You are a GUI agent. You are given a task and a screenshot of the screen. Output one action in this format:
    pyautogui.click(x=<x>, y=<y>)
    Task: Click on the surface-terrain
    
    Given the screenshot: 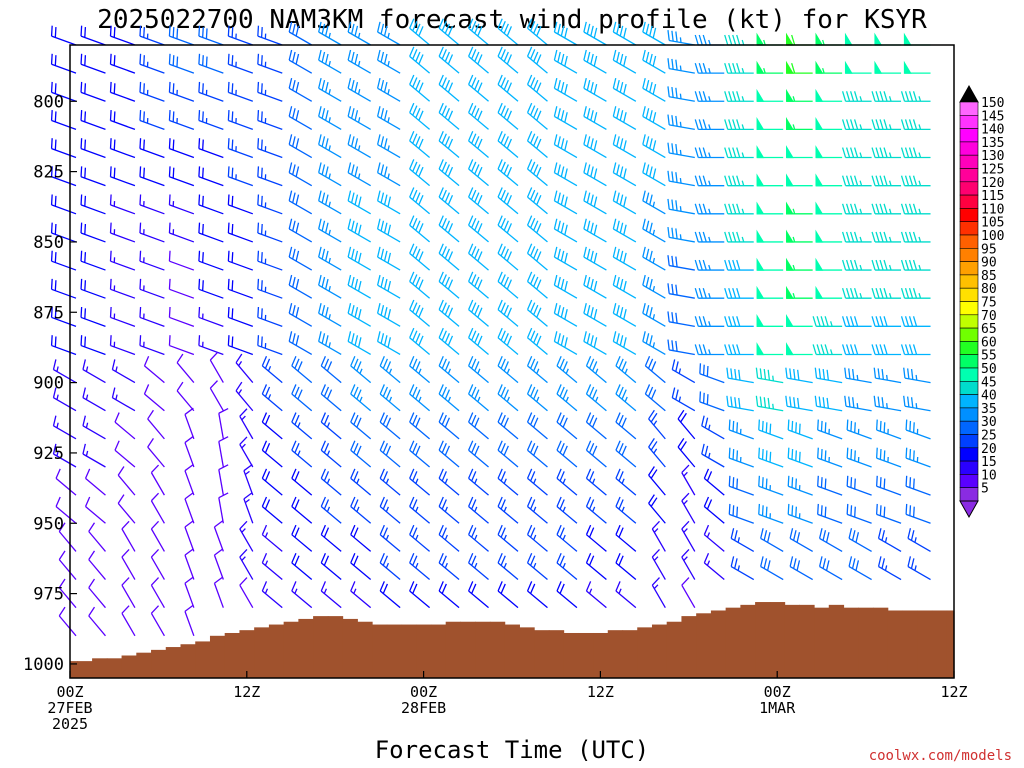 What is the action you would take?
    pyautogui.click(x=512, y=640)
    